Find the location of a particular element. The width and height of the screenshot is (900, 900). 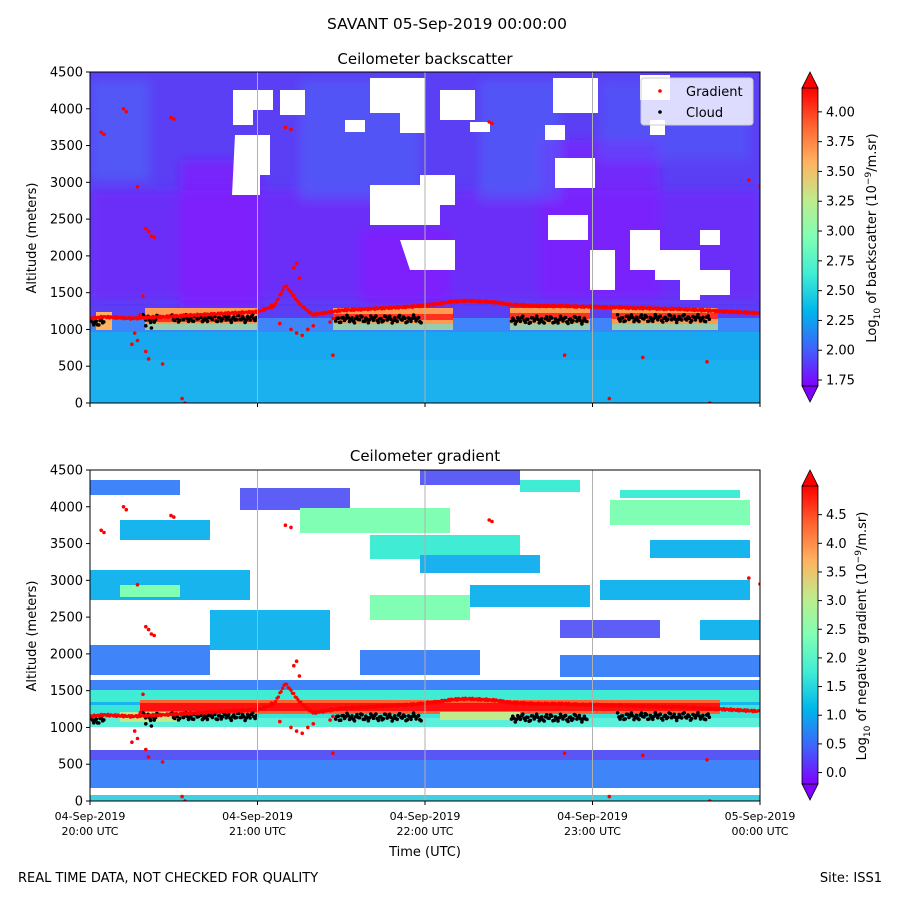

top-colorbar-ticks: 1.75 2.00 2.25 2.50 2.75 3.00 3.25 3.50 3.75 4.00 is located at coordinates (836, 247).